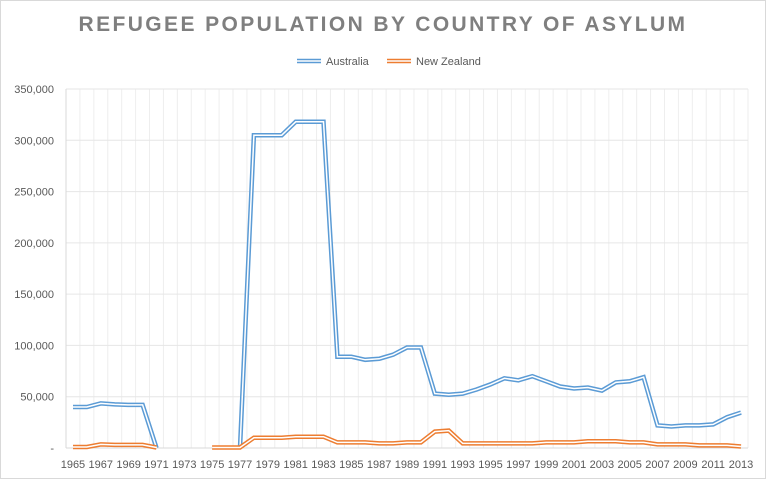  I want to click on x-tick-label: 1989, so click(407, 465).